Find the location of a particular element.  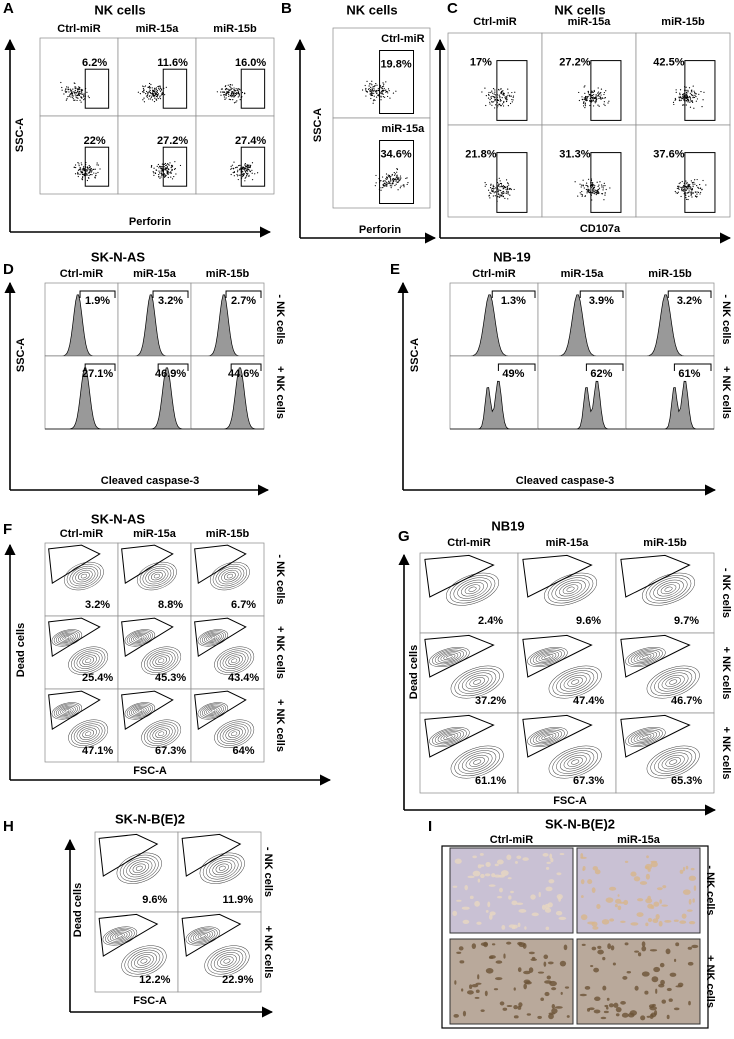

plot-cell: 42.5% is located at coordinates (683, 79).